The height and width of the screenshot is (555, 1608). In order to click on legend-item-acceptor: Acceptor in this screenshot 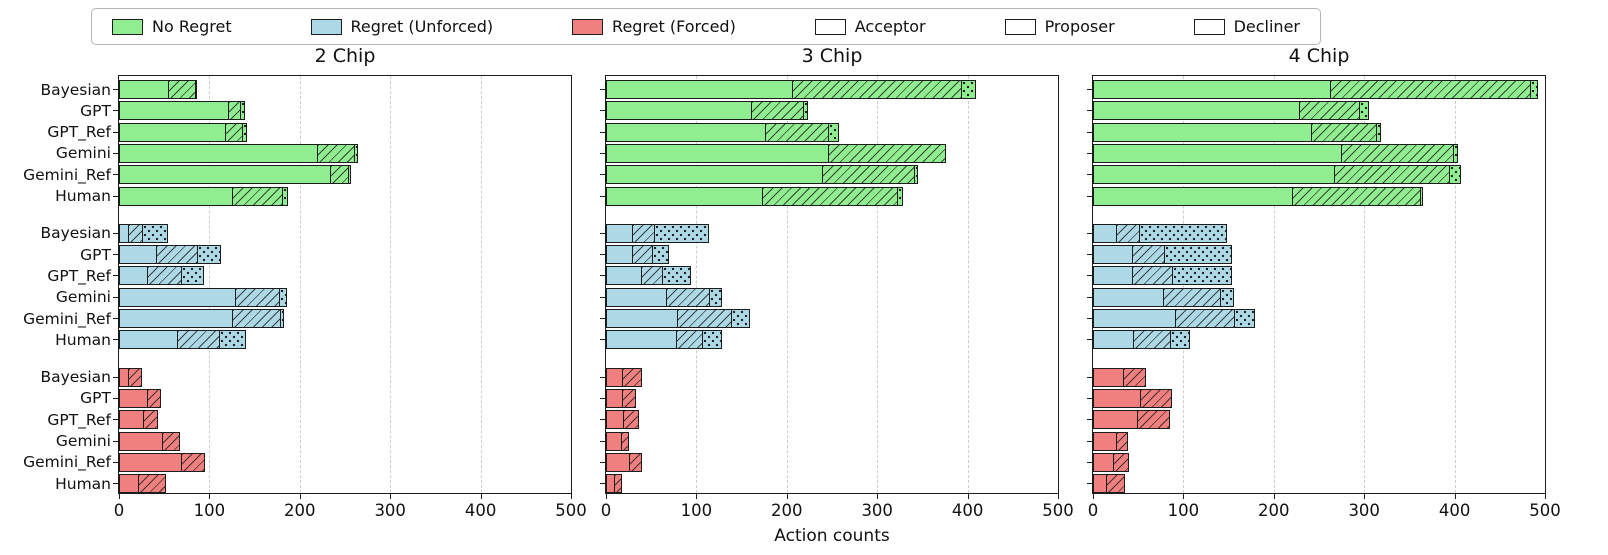, I will do `click(870, 26)`.